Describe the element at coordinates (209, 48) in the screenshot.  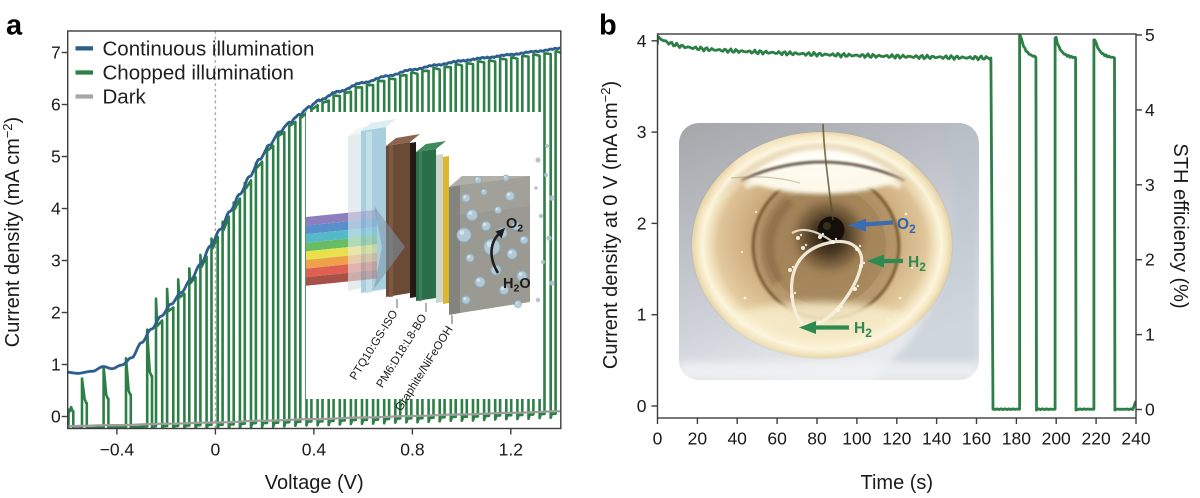
I see `svg-text: Continuous illumination` at that location.